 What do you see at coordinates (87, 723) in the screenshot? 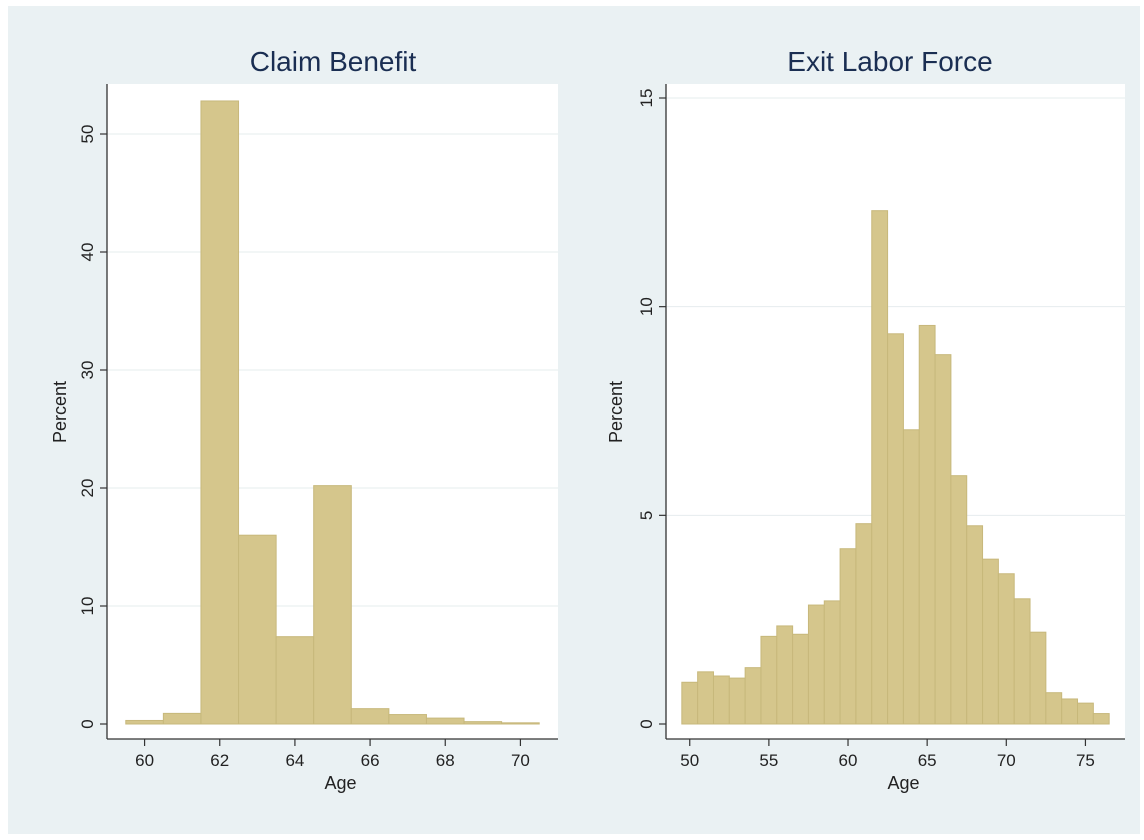
I see `panel-1-y-tick-label-0: 0` at bounding box center [87, 723].